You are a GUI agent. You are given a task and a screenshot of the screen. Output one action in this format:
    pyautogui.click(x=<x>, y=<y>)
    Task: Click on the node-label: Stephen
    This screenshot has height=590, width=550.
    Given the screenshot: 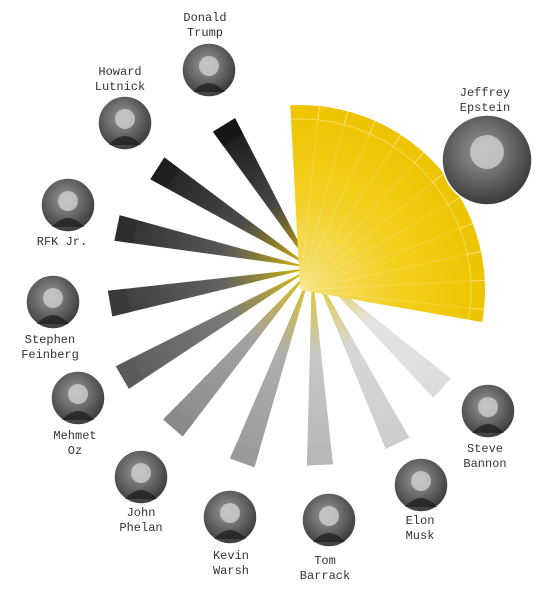 What is the action you would take?
    pyautogui.click(x=50, y=340)
    